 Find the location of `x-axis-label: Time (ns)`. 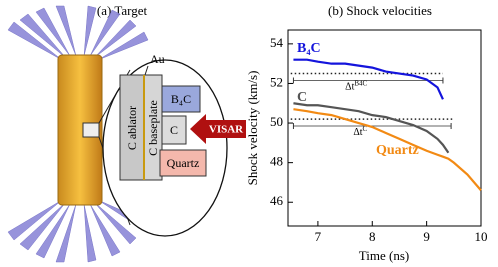

x-axis-label: Time (ns) is located at coordinates (384, 255).